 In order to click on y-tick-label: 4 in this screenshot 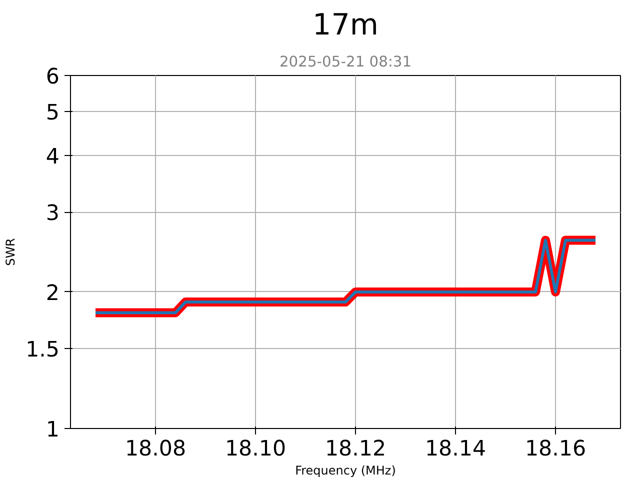, I will do `click(53, 157)`.